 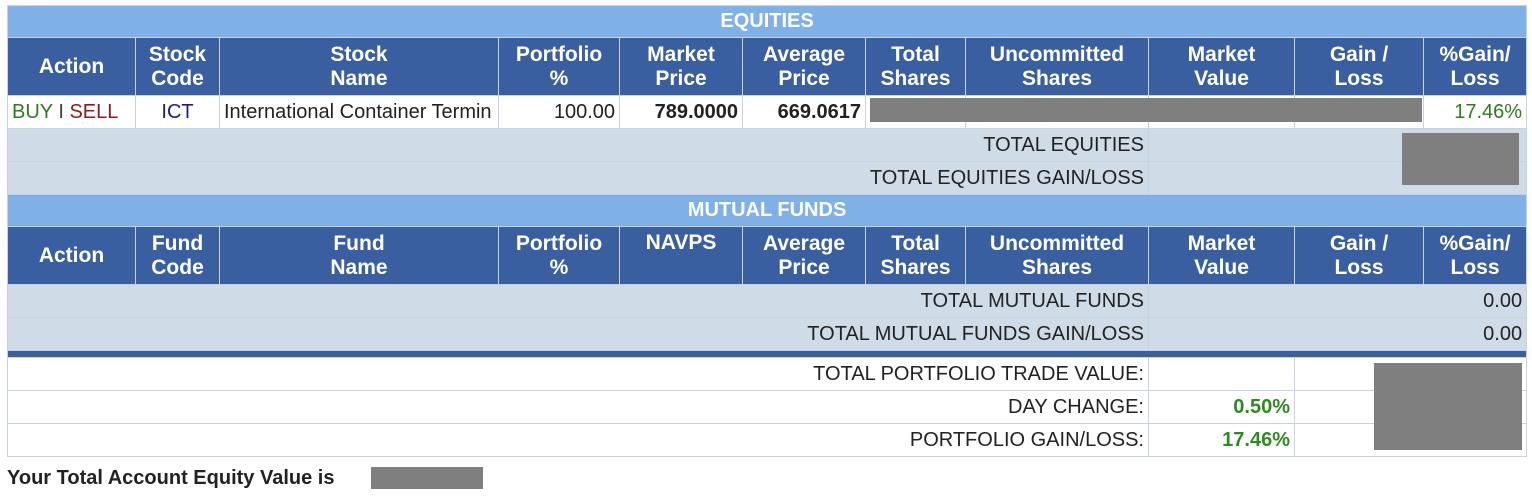 I want to click on mf-col-header-action: Action, so click(x=71, y=255).